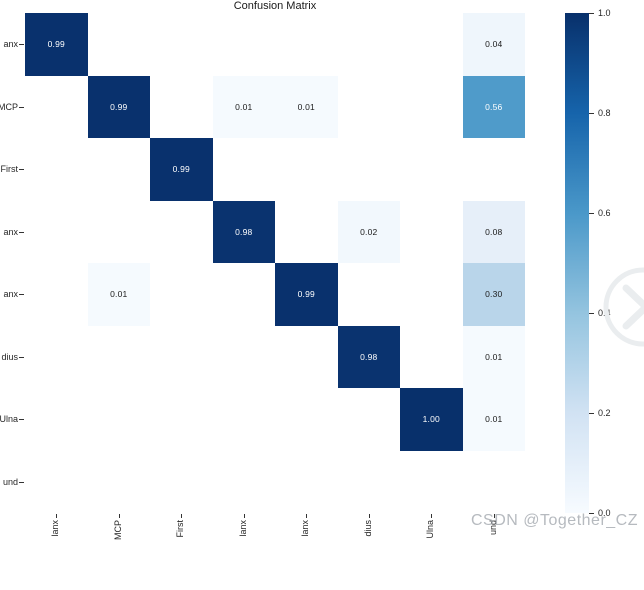 This screenshot has width=644, height=590. I want to click on heatmap-cell: 0.56, so click(493, 106).